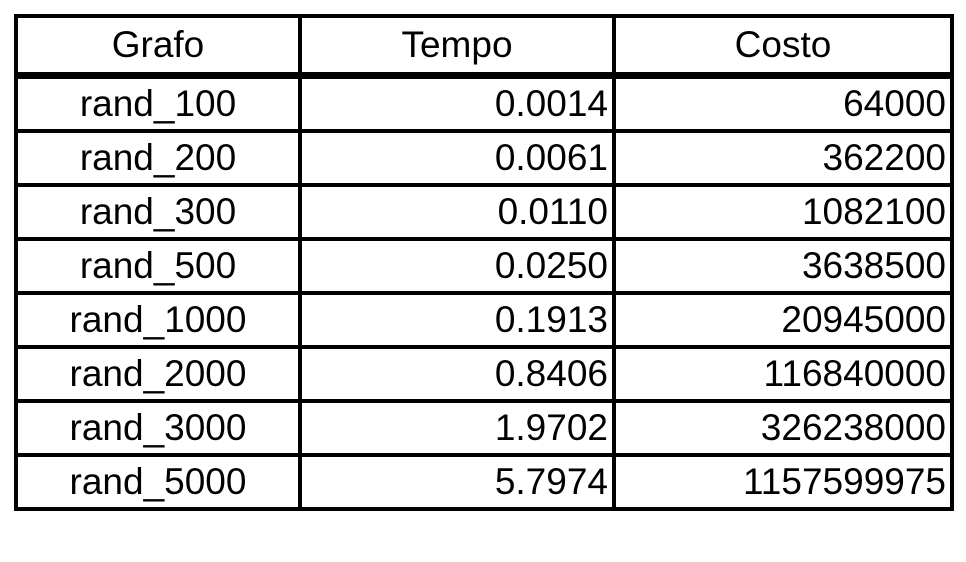 The height and width of the screenshot is (562, 966). I want to click on grafo-cell: rand_5000, so click(158, 482).